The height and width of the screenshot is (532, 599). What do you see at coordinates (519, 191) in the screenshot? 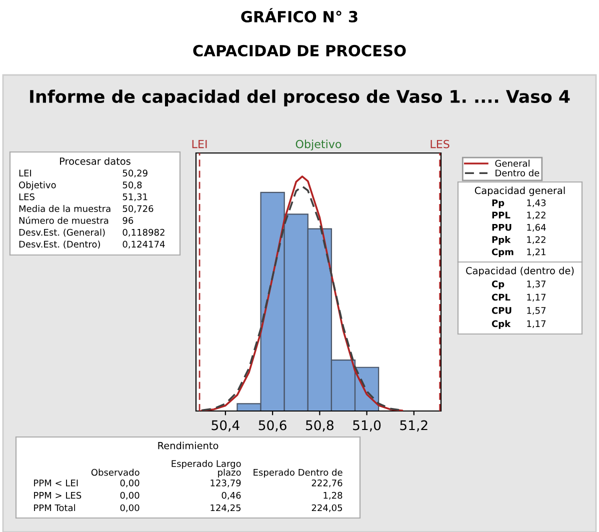
I see `text: Capacidad general` at bounding box center [519, 191].